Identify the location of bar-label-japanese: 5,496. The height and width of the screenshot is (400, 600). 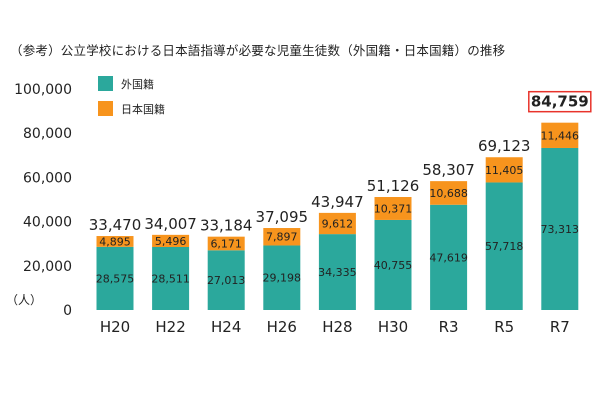
(171, 241).